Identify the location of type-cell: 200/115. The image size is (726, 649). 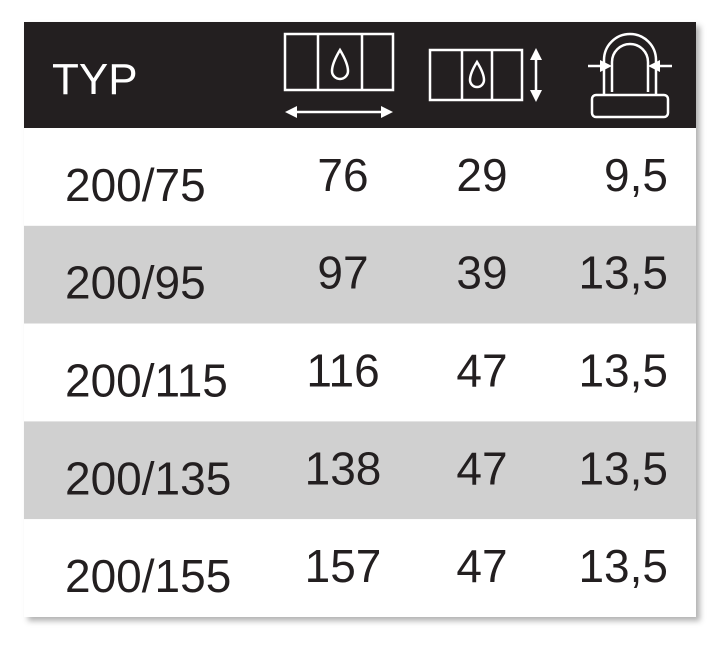
(146, 381).